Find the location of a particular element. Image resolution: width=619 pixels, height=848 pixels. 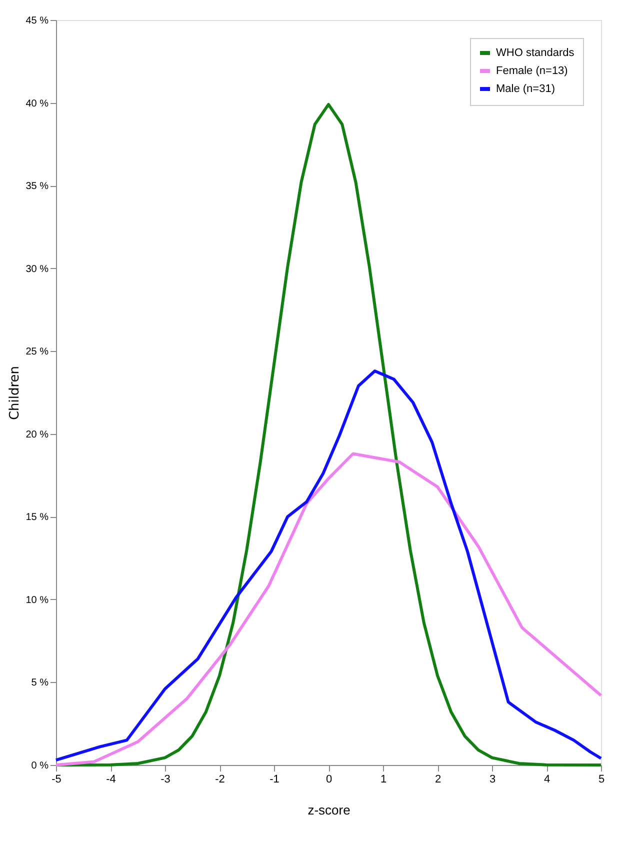

y-tick-label: 15 % is located at coordinates (37, 518).